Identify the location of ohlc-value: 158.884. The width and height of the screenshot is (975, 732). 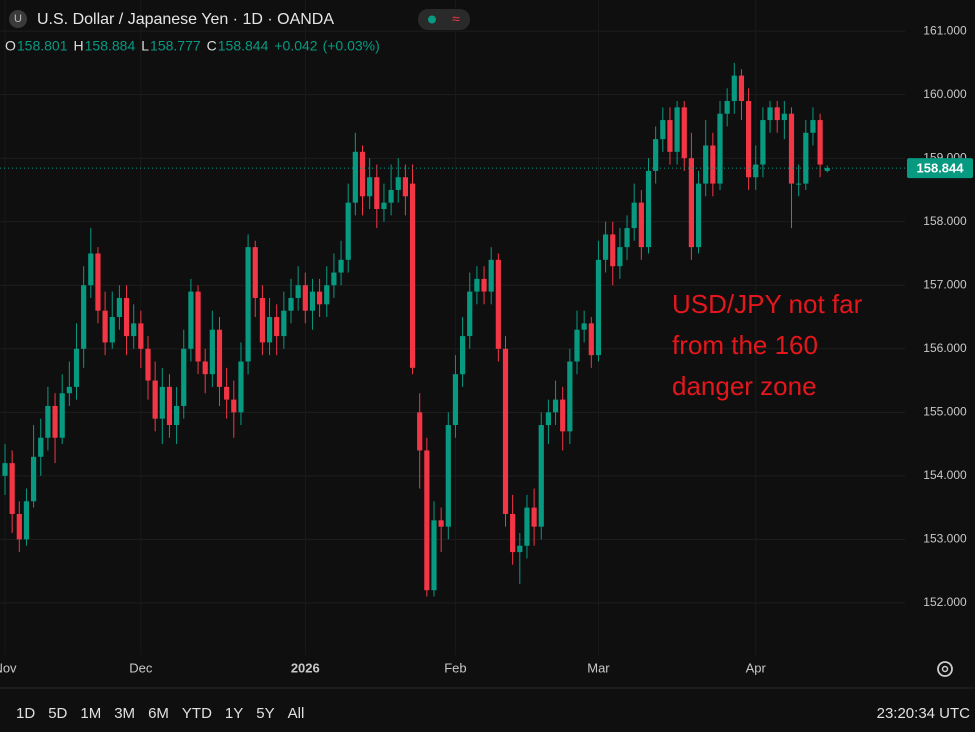
(110, 46).